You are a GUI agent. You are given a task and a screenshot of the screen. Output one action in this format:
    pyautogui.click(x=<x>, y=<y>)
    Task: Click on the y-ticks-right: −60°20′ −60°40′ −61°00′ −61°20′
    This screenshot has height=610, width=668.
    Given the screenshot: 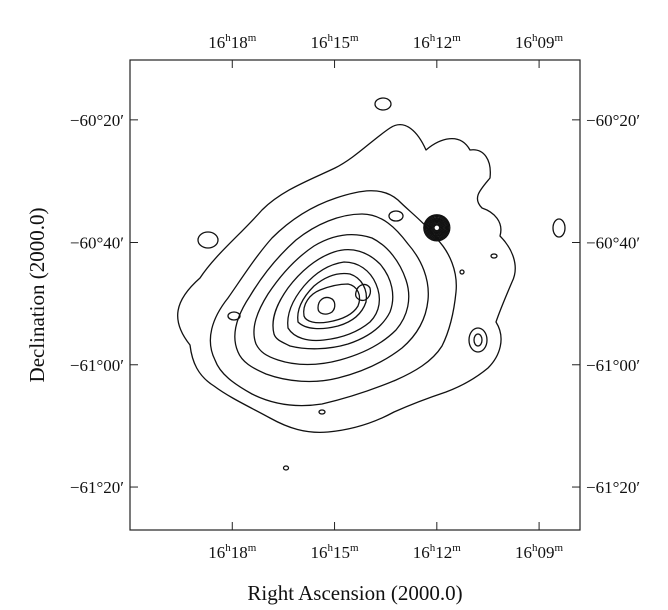 What is the action you would take?
    pyautogui.click(x=606, y=304)
    